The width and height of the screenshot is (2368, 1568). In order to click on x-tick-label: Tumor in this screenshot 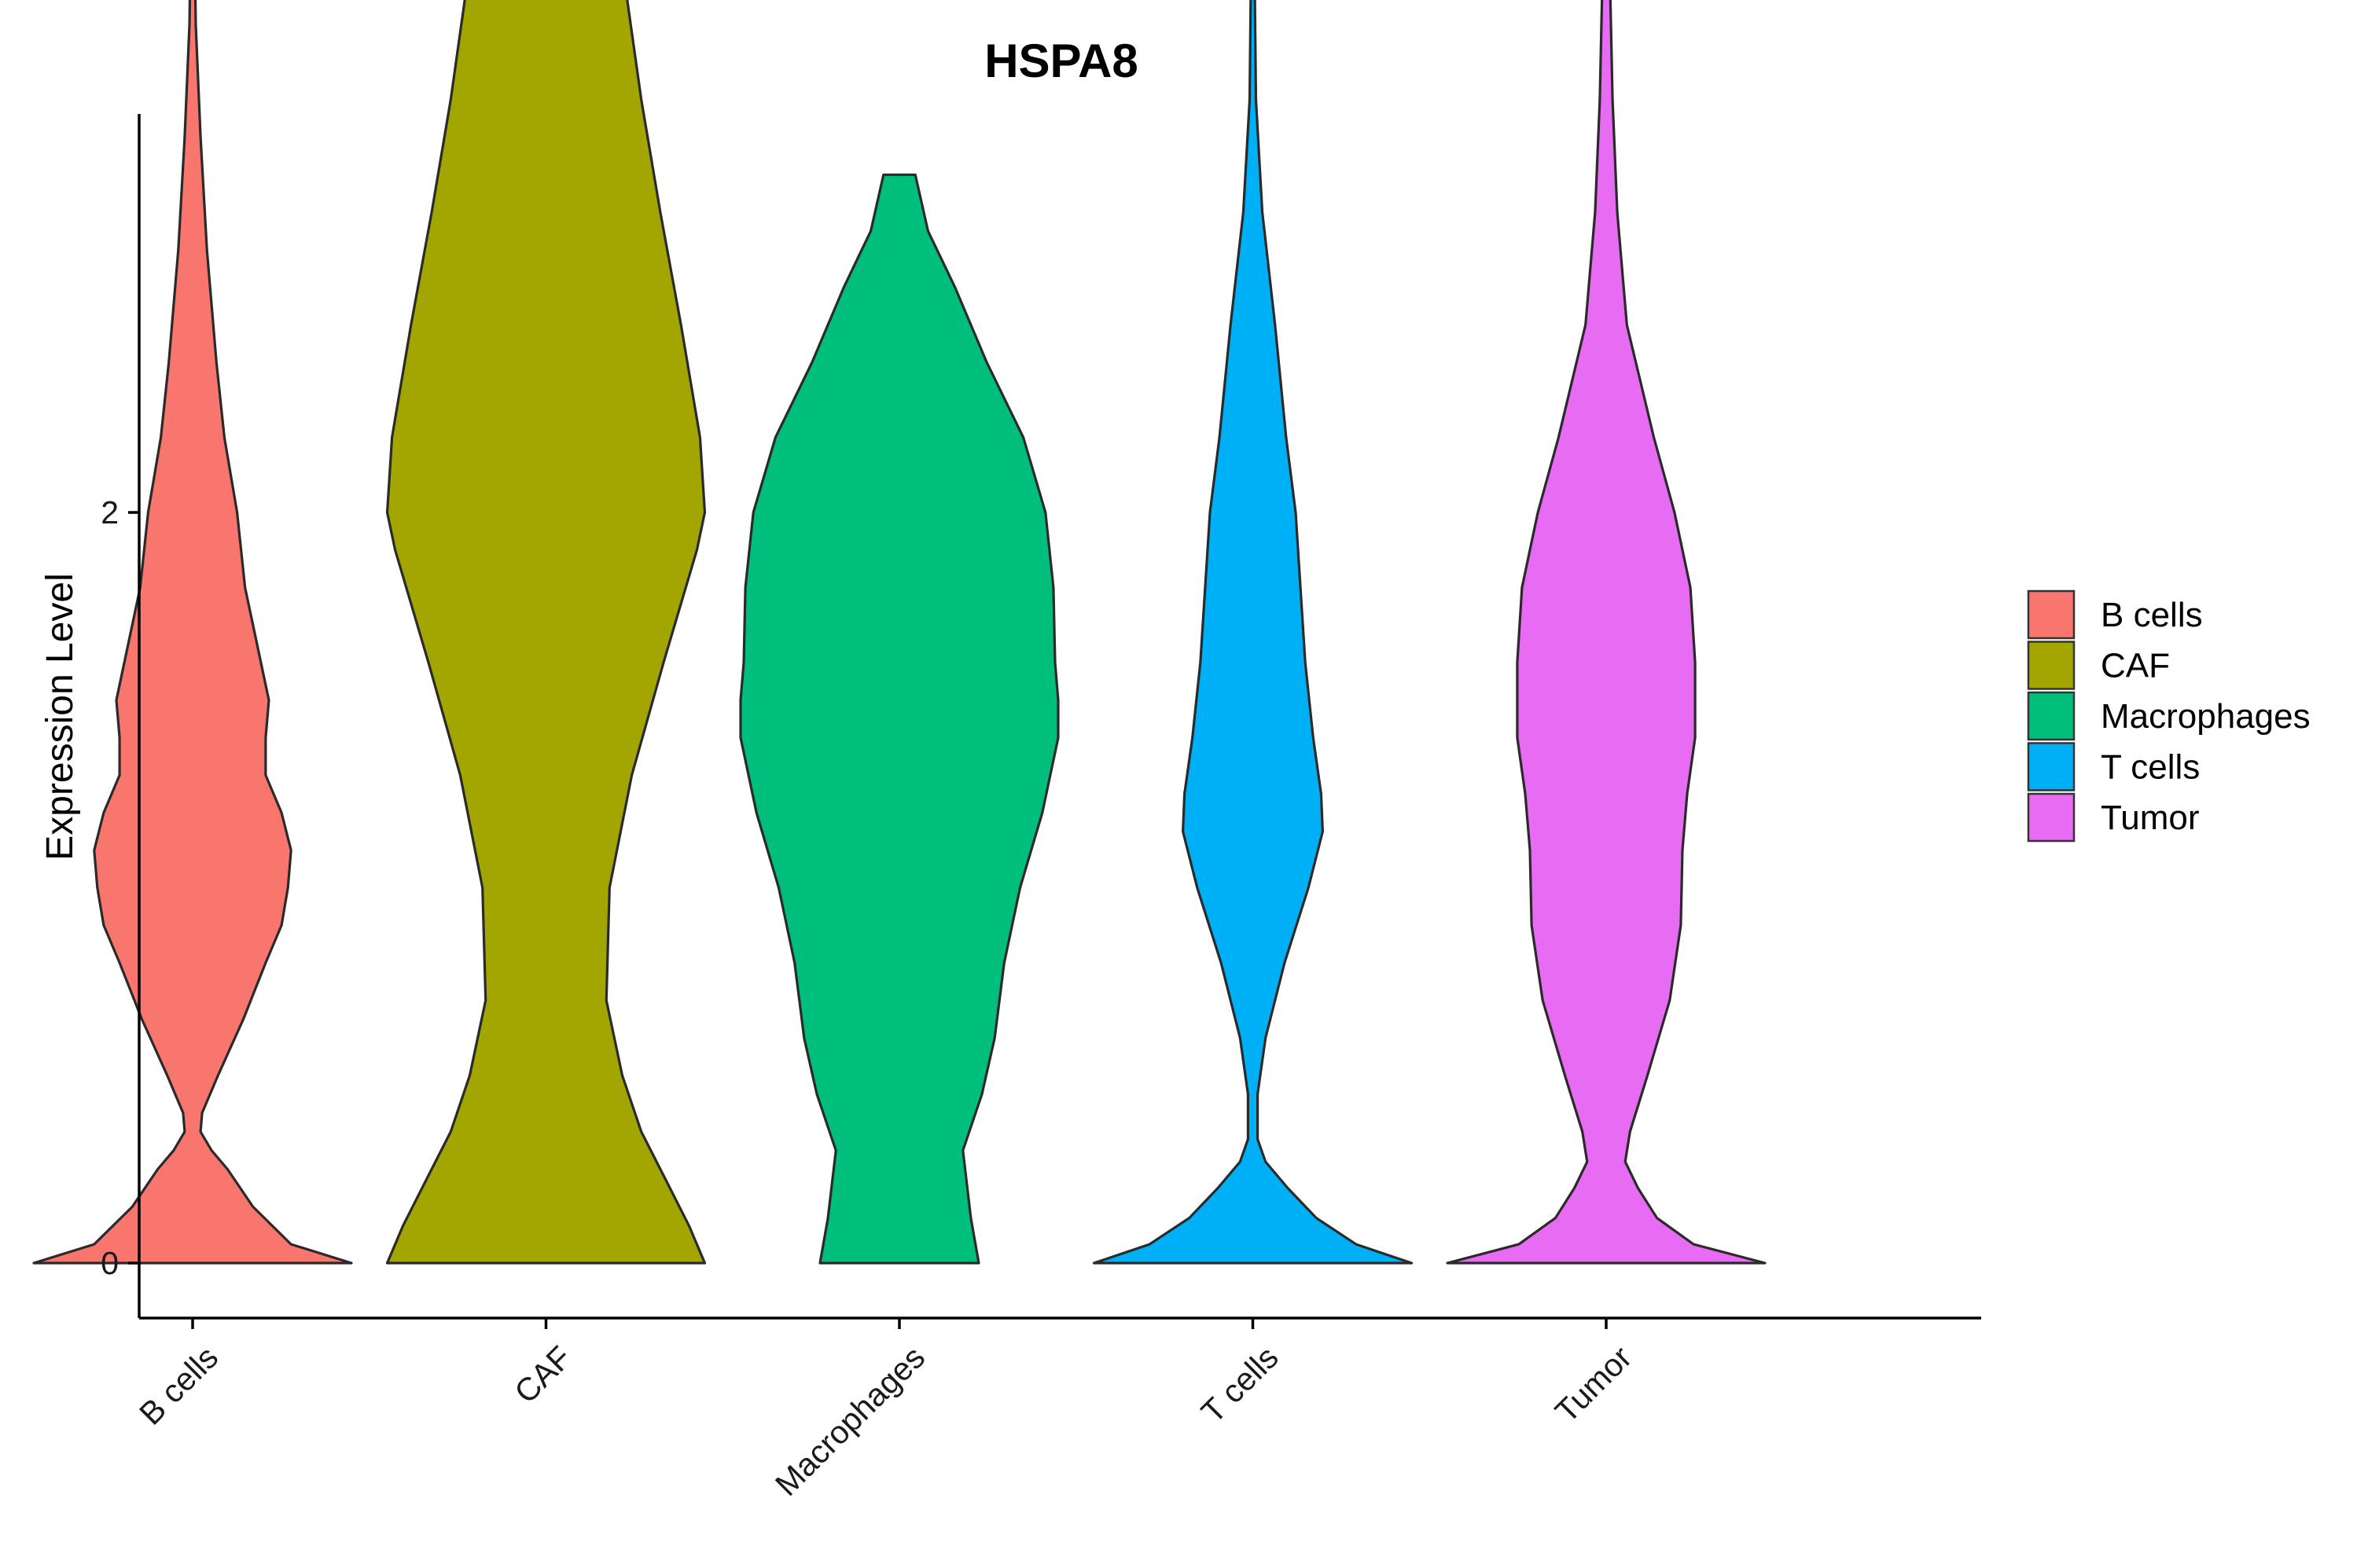, I will do `click(1593, 1384)`.